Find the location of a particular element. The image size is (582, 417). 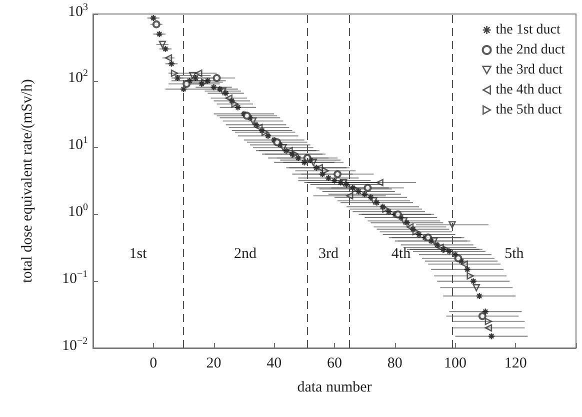

legend-label: the 2nd duct is located at coordinates (531, 50).